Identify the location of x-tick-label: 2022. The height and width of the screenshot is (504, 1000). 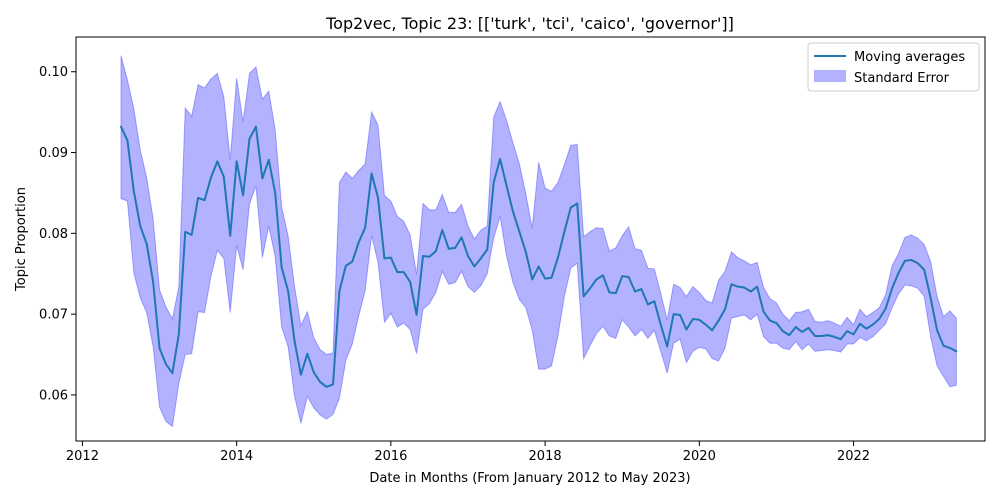
(853, 456).